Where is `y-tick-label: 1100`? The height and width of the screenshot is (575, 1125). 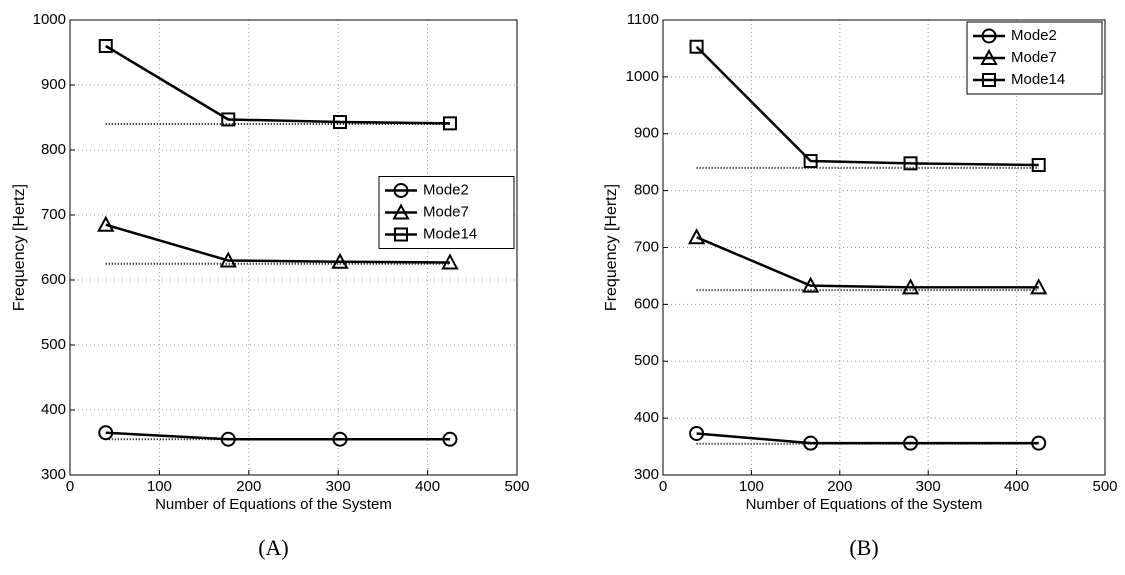 y-tick-label: 1100 is located at coordinates (643, 19).